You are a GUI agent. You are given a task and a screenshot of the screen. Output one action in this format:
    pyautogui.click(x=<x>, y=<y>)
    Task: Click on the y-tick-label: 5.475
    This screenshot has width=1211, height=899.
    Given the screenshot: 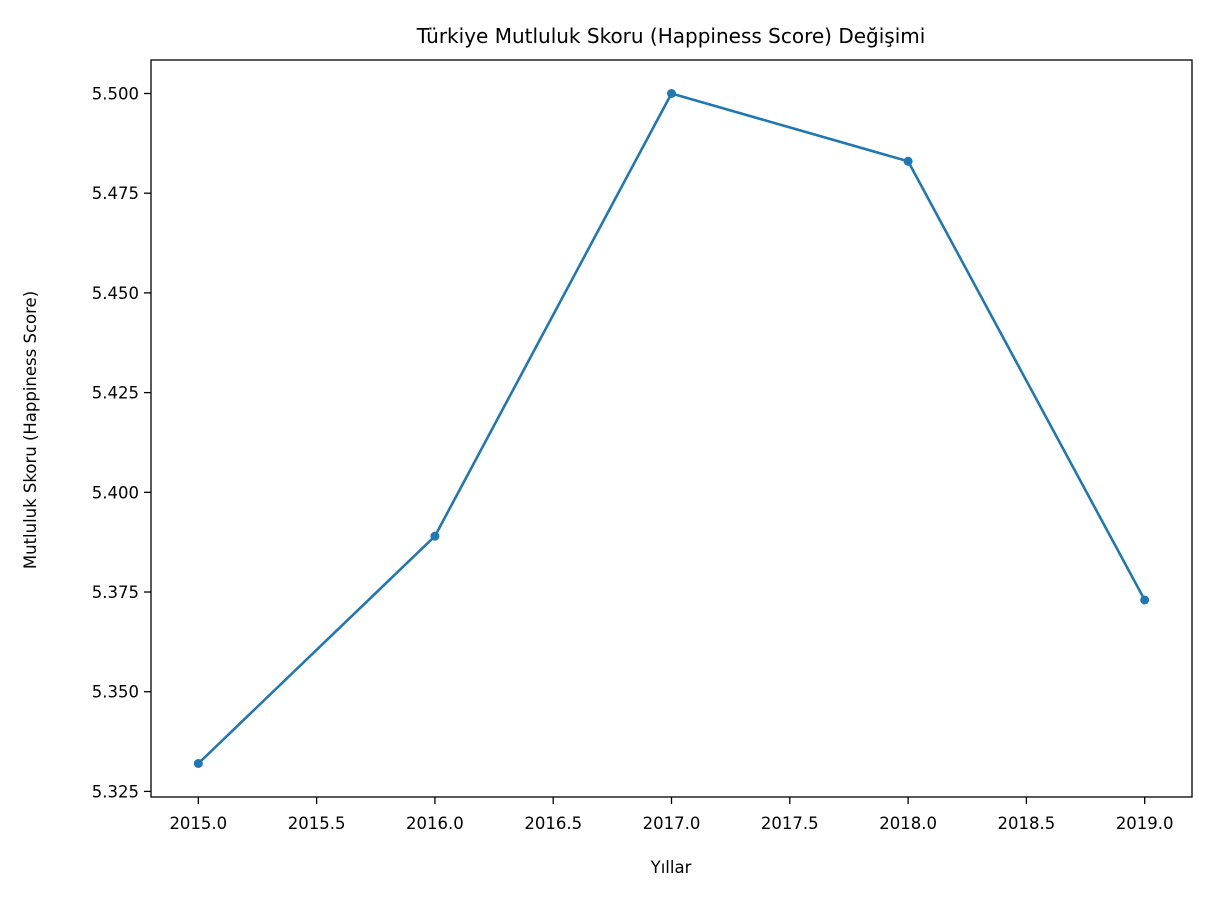 What is the action you would take?
    pyautogui.click(x=115, y=193)
    